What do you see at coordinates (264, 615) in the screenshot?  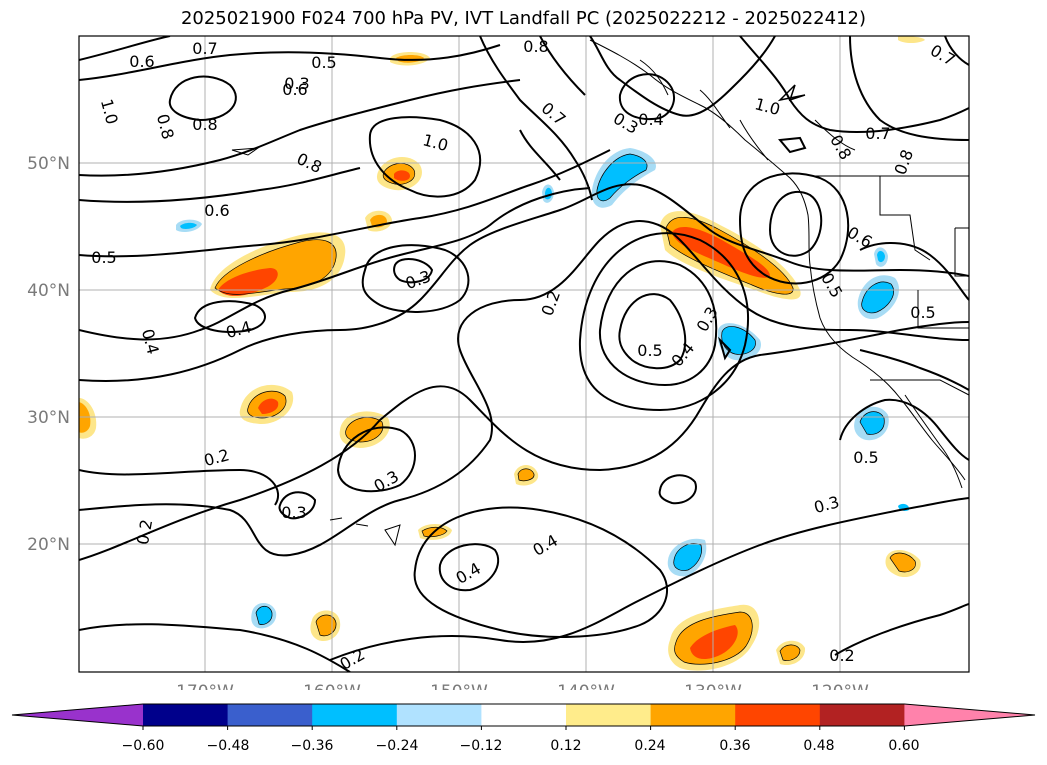 I see `neg-region-small-1-core` at bounding box center [264, 615].